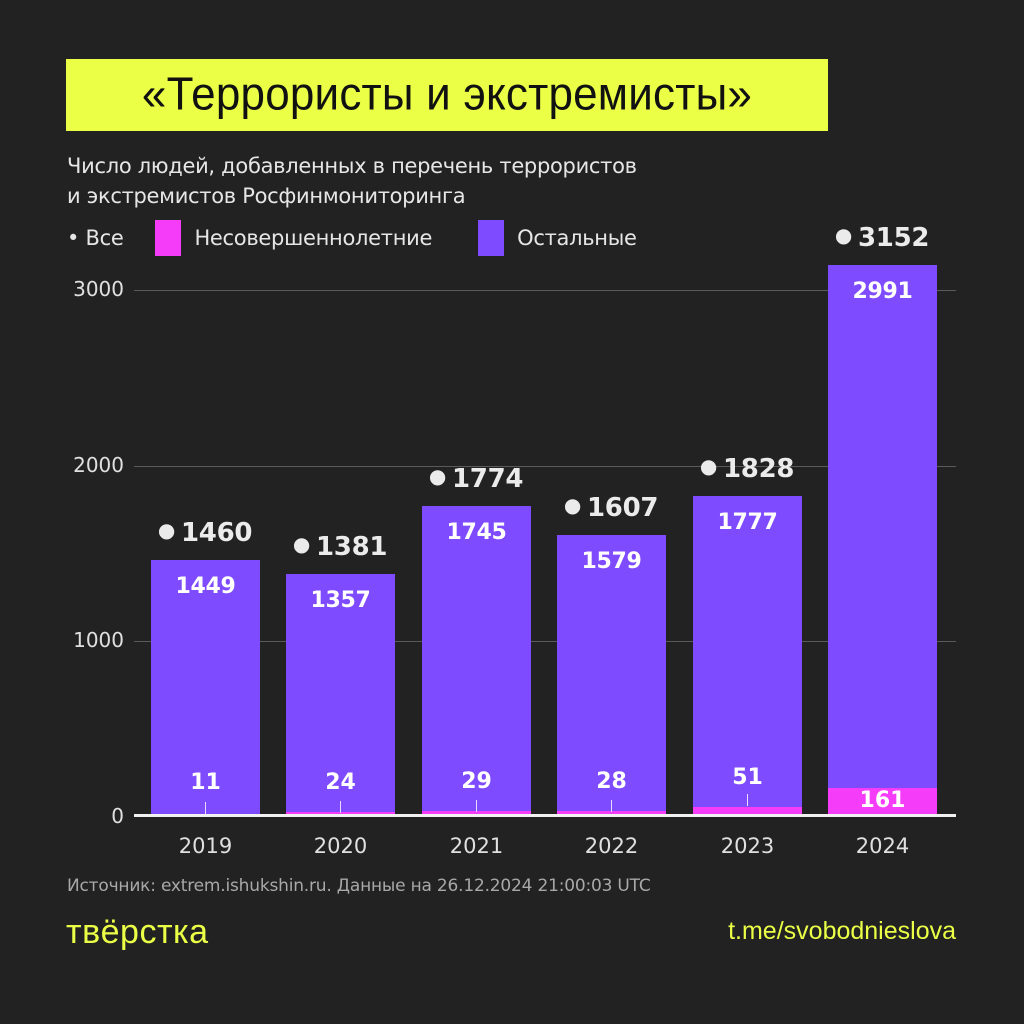 The image size is (1024, 1024). I want to click on total-label-2024: ● 3152, so click(882, 238).